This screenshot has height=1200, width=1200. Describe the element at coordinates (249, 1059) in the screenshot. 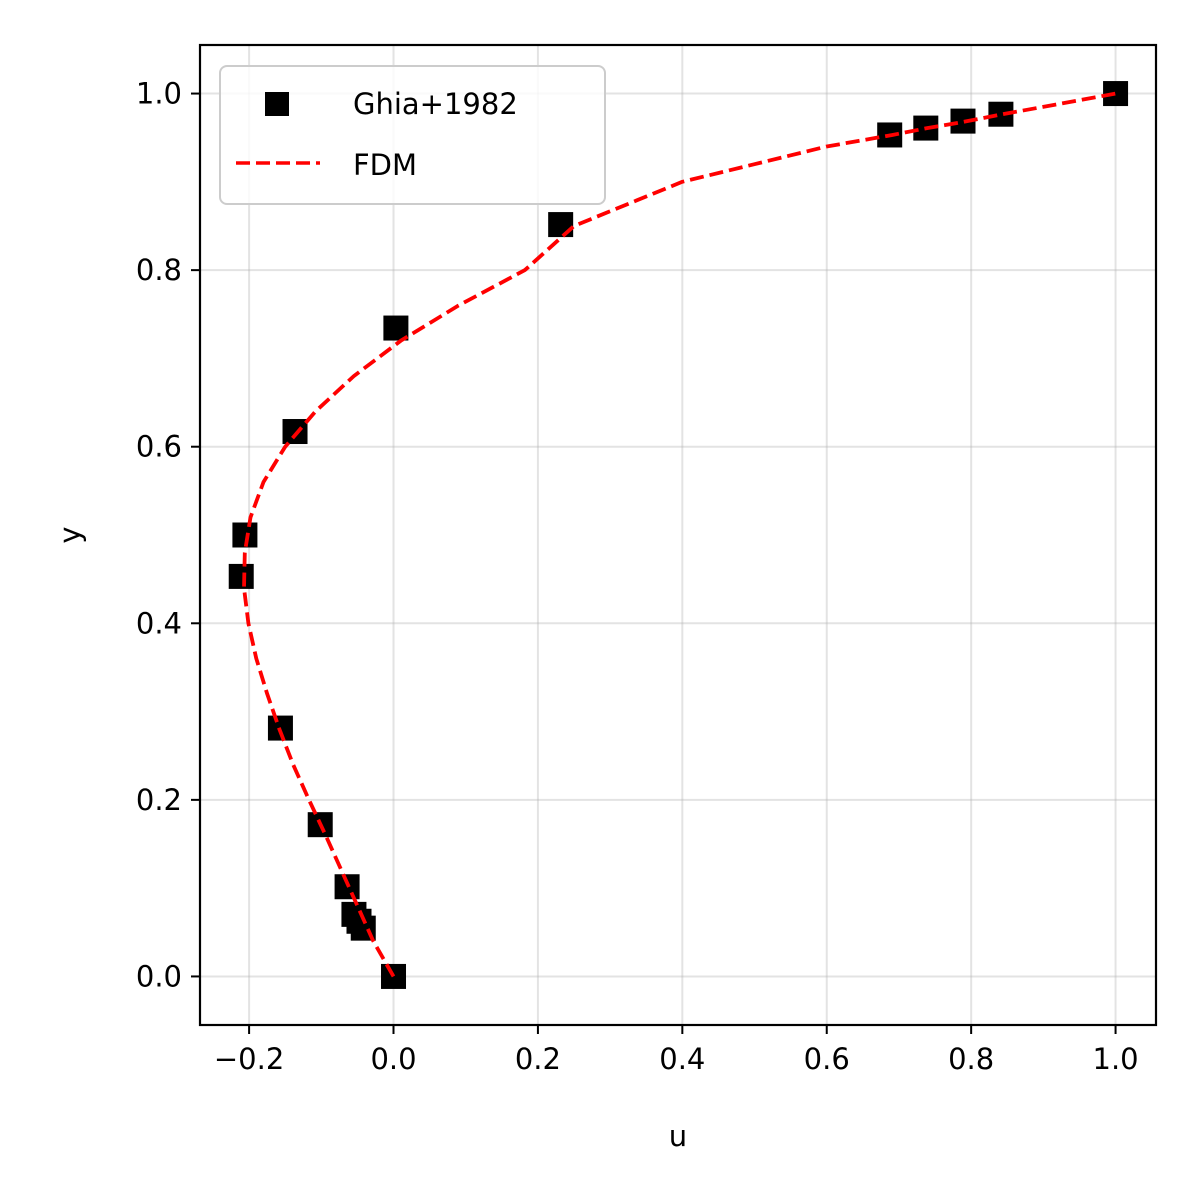

I see `x-tick-label: −0.2` at that location.